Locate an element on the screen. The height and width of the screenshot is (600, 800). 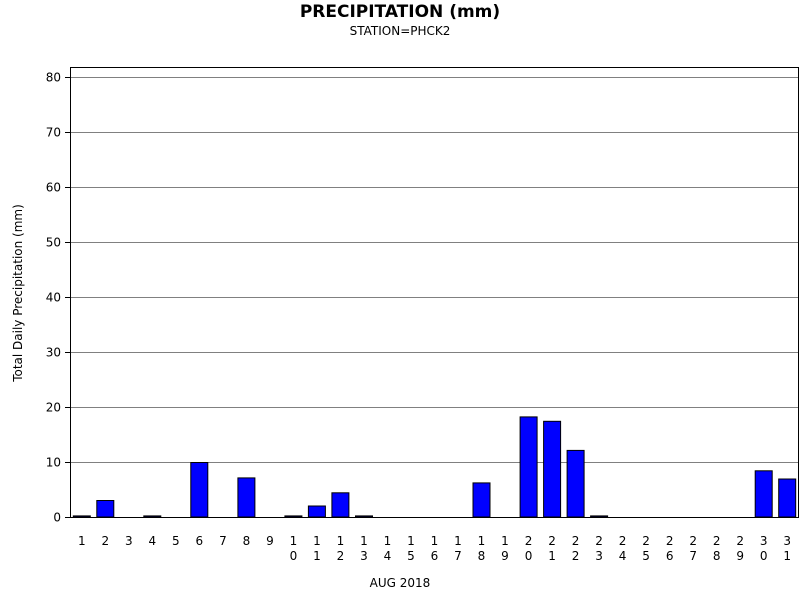
y-tick-label: 60 is located at coordinates (53, 188).